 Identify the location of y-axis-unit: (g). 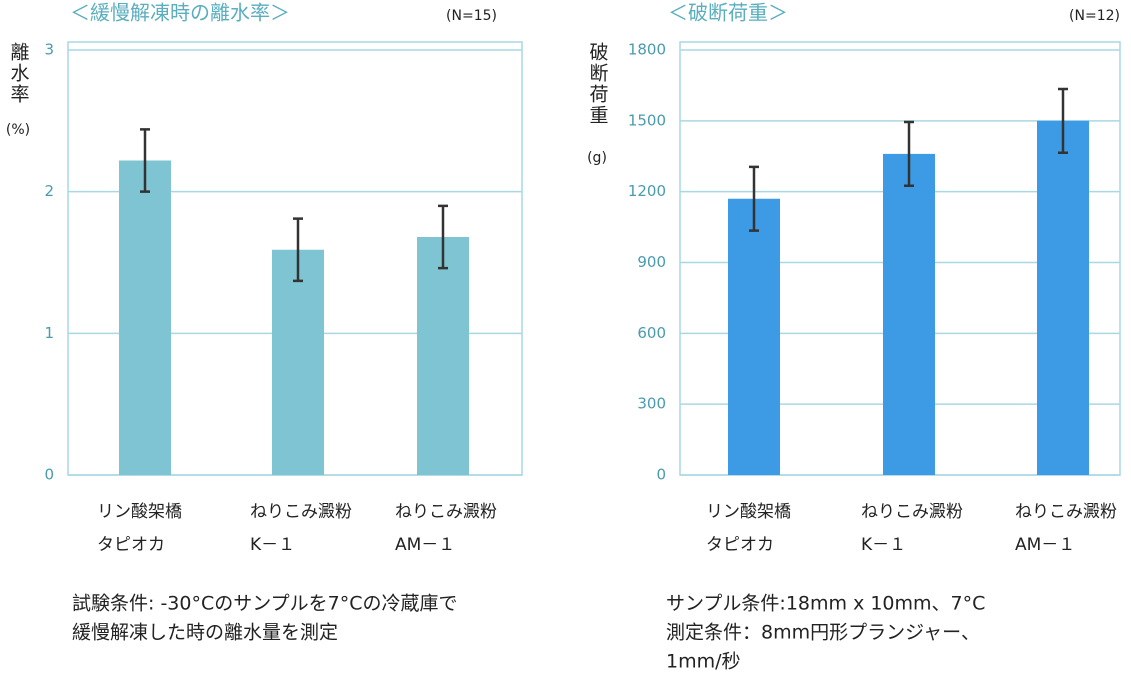
(597, 158).